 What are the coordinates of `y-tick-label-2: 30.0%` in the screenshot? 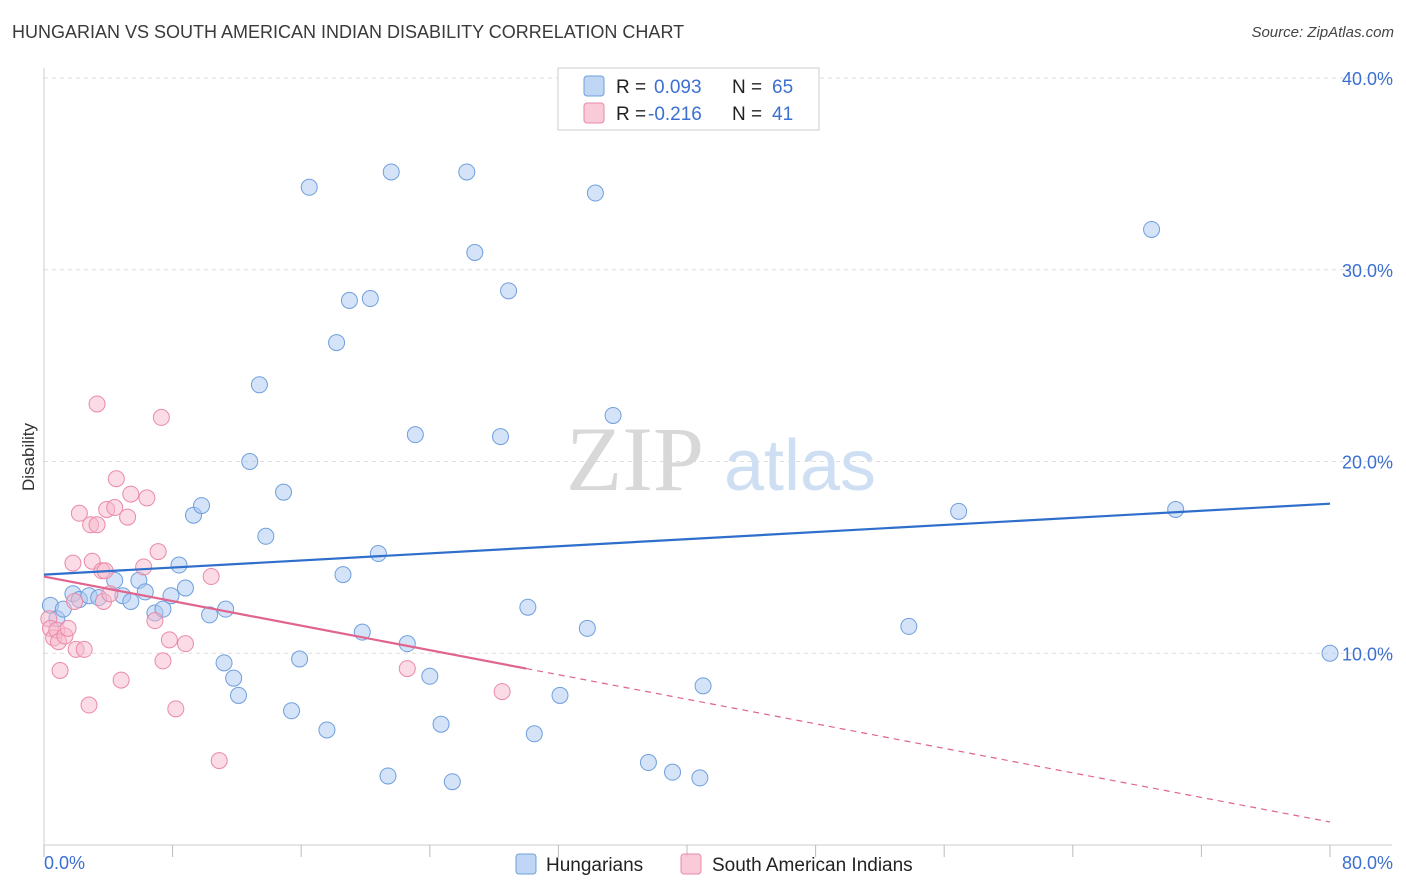 It's located at (1367, 271).